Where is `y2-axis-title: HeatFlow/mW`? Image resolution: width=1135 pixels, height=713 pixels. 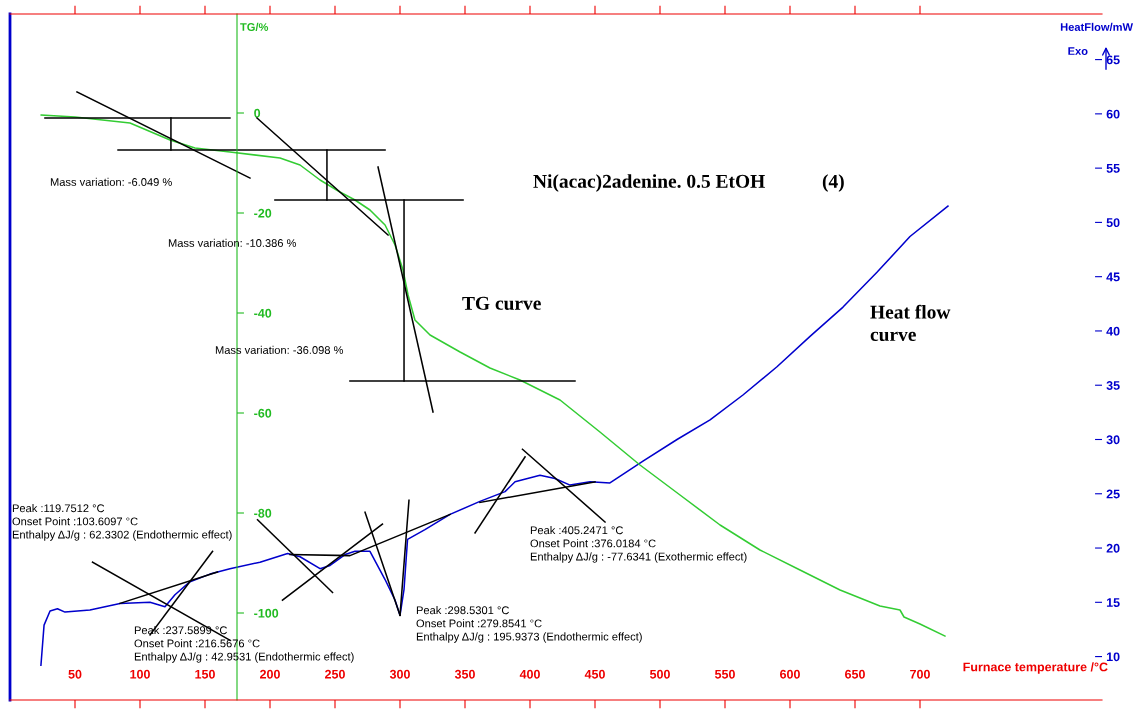
y2-axis-title: HeatFlow/mW is located at coordinates (1096, 27).